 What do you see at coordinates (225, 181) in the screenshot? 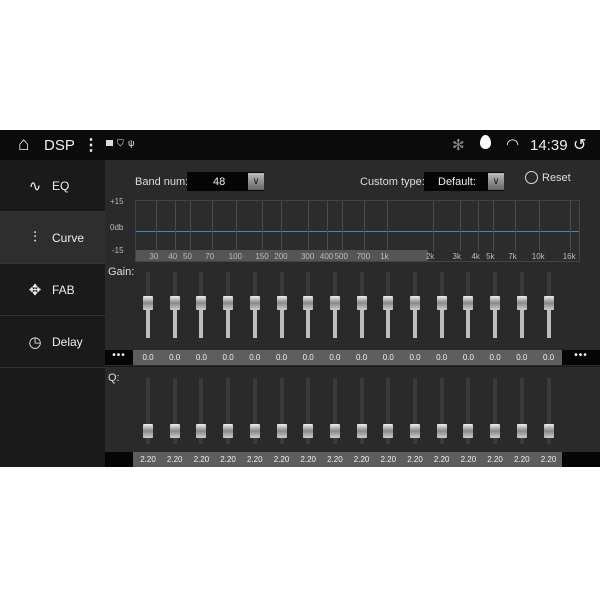
I see `band-num-select: 48 ∨` at bounding box center [225, 181].